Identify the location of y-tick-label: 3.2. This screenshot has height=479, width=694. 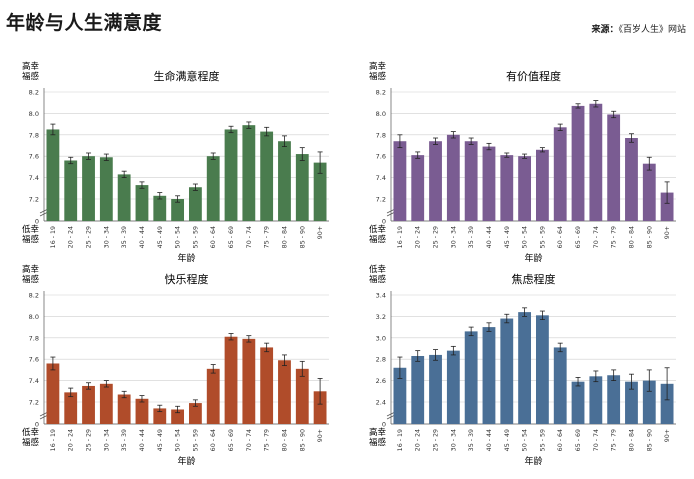
(381, 317).